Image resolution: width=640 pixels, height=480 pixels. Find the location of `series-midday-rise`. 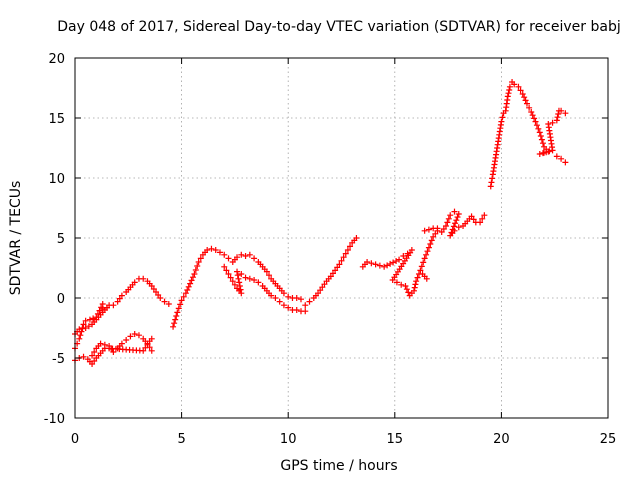

series-midday-rise is located at coordinates (237, 287).